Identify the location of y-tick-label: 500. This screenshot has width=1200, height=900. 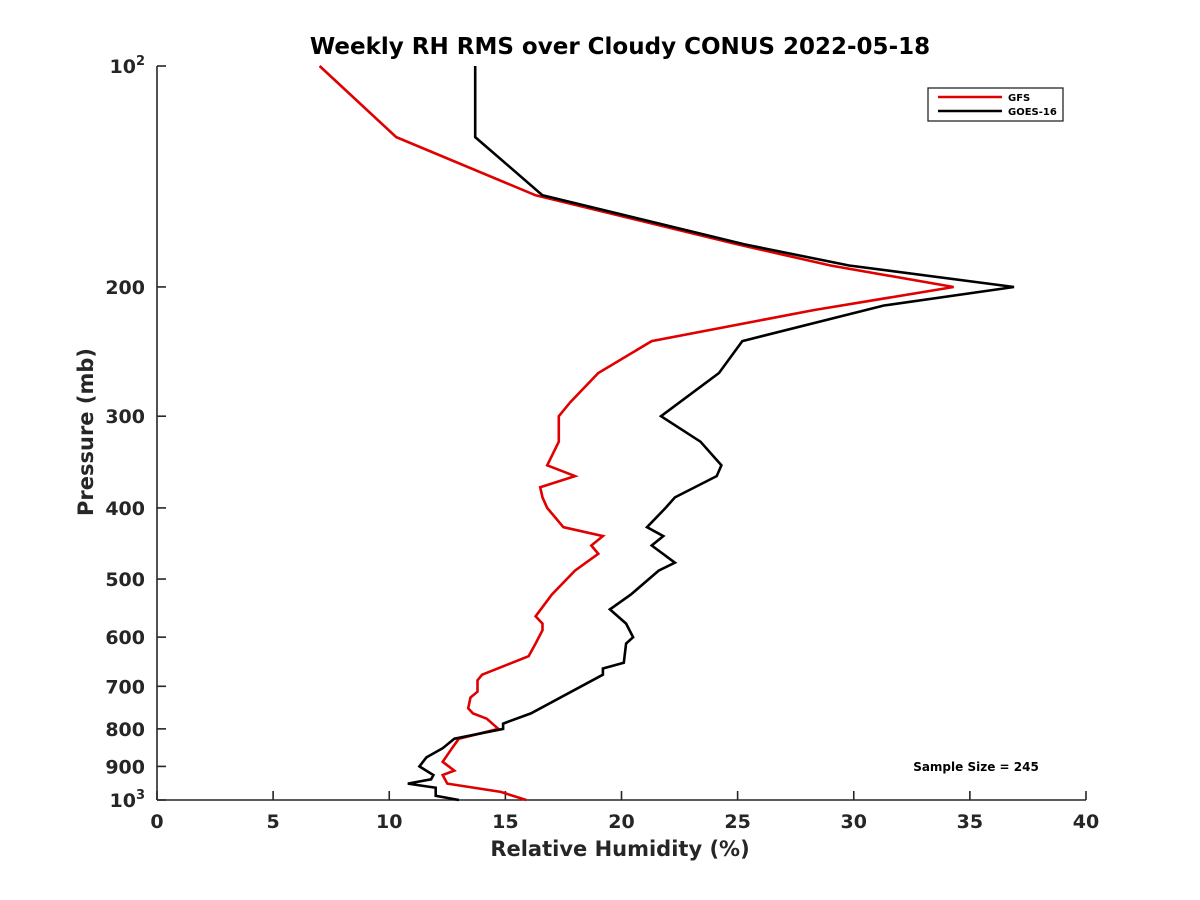
(125, 580).